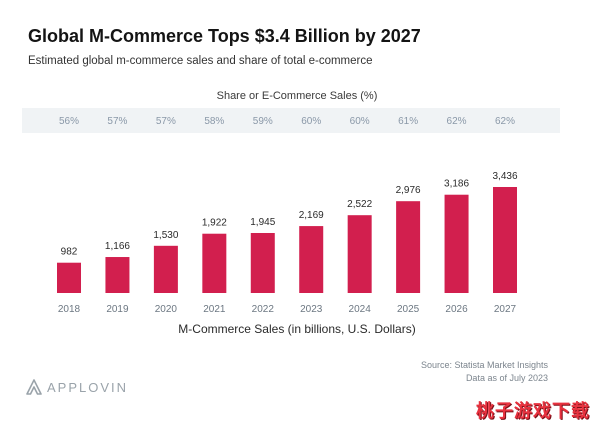 Image resolution: width=594 pixels, height=427 pixels. I want to click on x-tick-label: 2020, so click(166, 309).